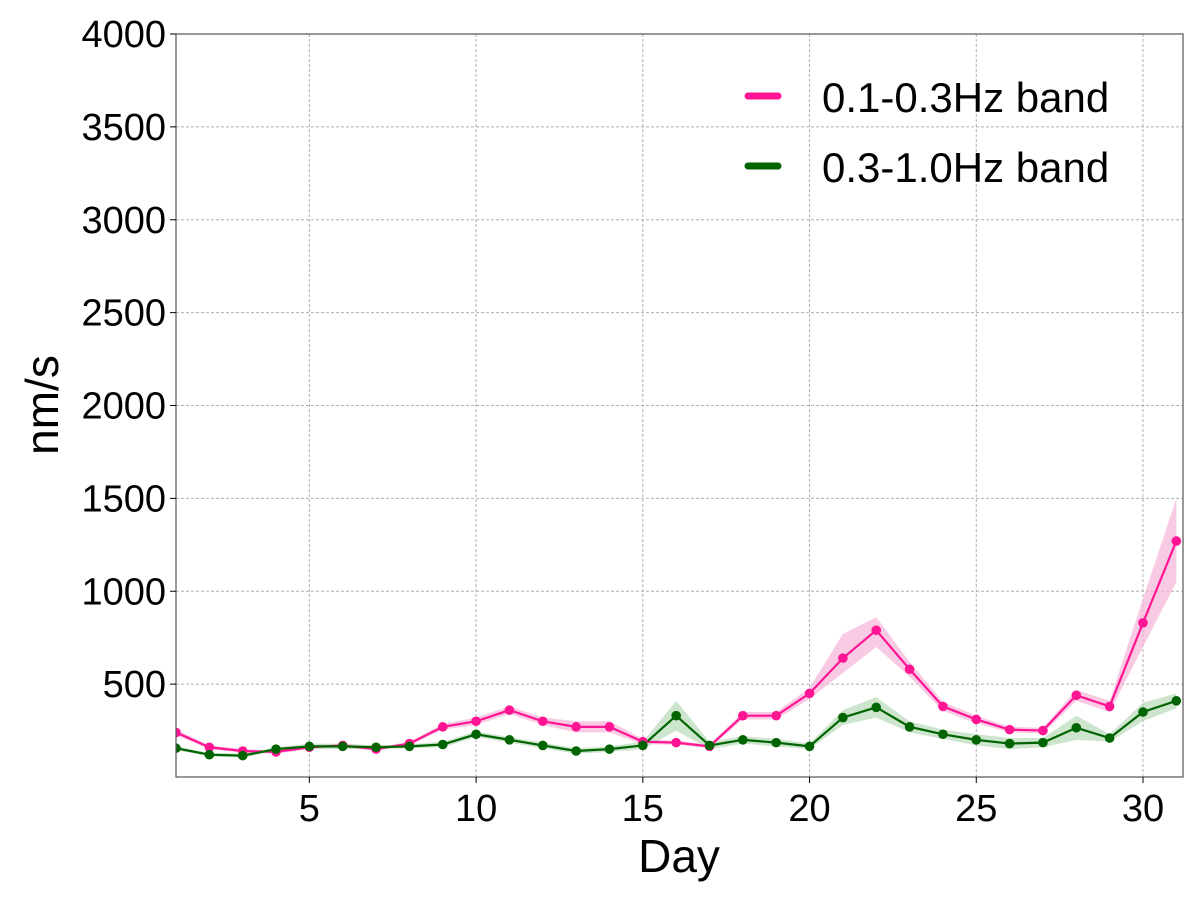 The width and height of the screenshot is (1200, 900). Describe the element at coordinates (976, 809) in the screenshot. I see `x-tick-label: 25` at that location.